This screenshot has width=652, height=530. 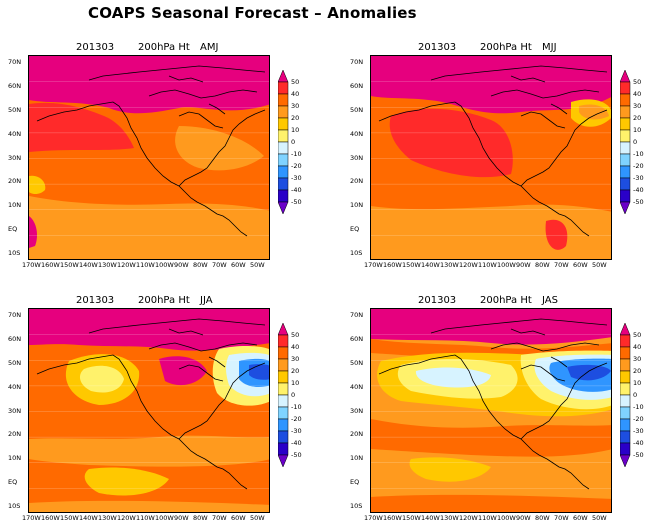 I want to click on colorbar-level-label: -20, so click(x=638, y=419).